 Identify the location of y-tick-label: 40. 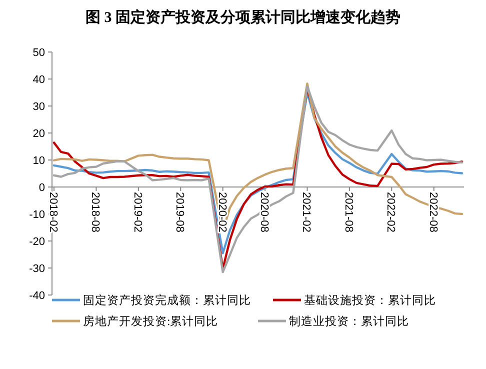
(38, 80).